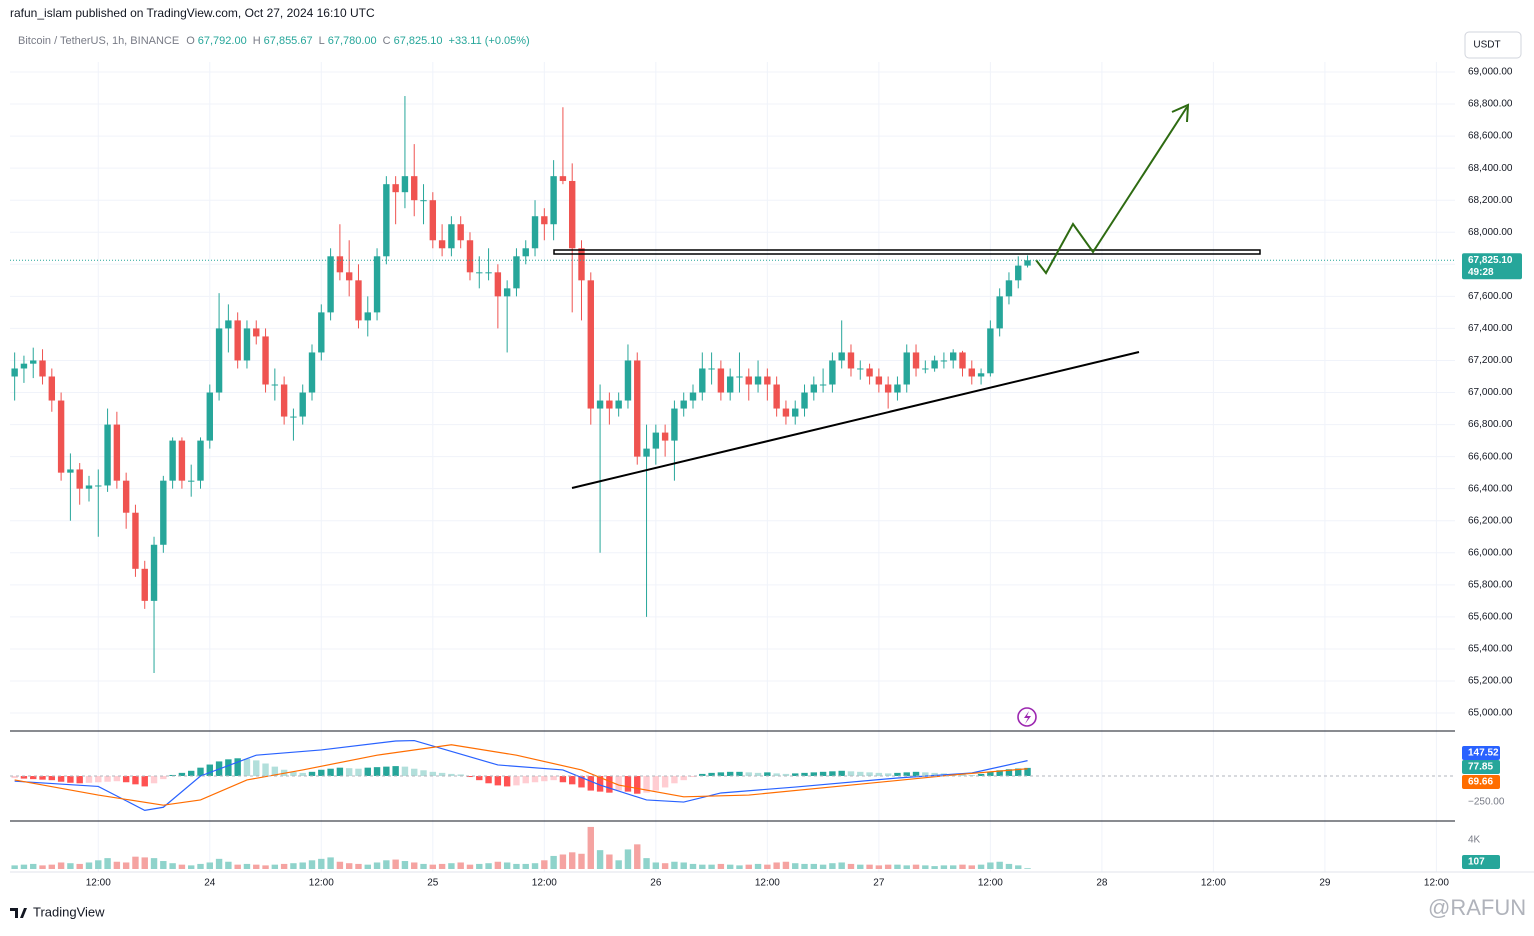 This screenshot has width=1534, height=936. What do you see at coordinates (907, 252) in the screenshot?
I see `resistance-zone` at bounding box center [907, 252].